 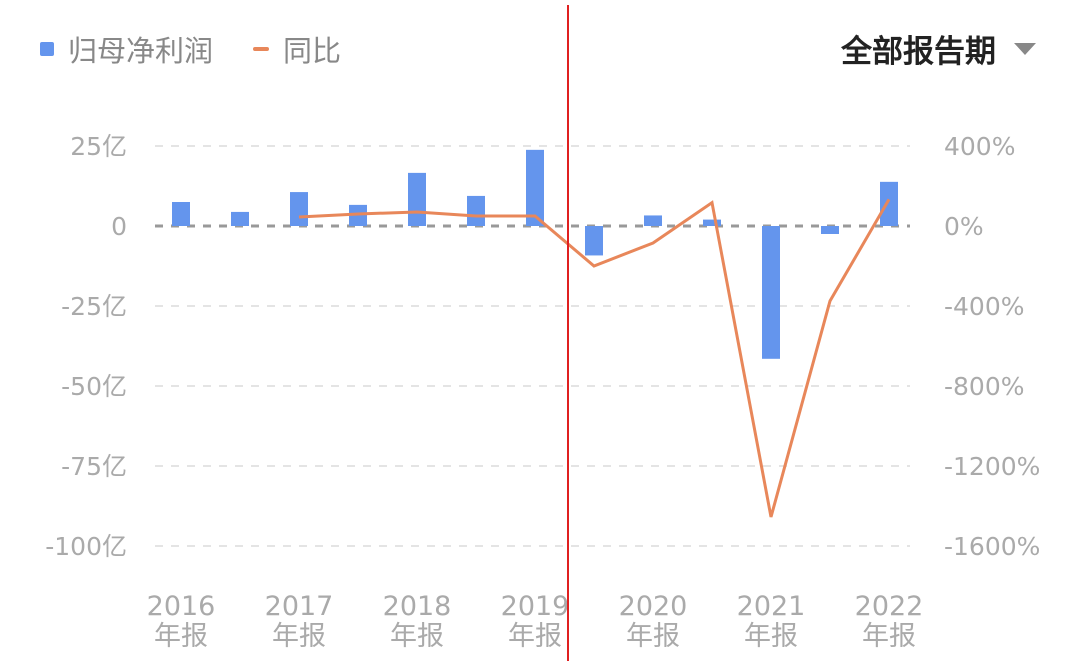 What do you see at coordinates (992, 466) in the screenshot?
I see `right-axis-tick: -1200%` at bounding box center [992, 466].